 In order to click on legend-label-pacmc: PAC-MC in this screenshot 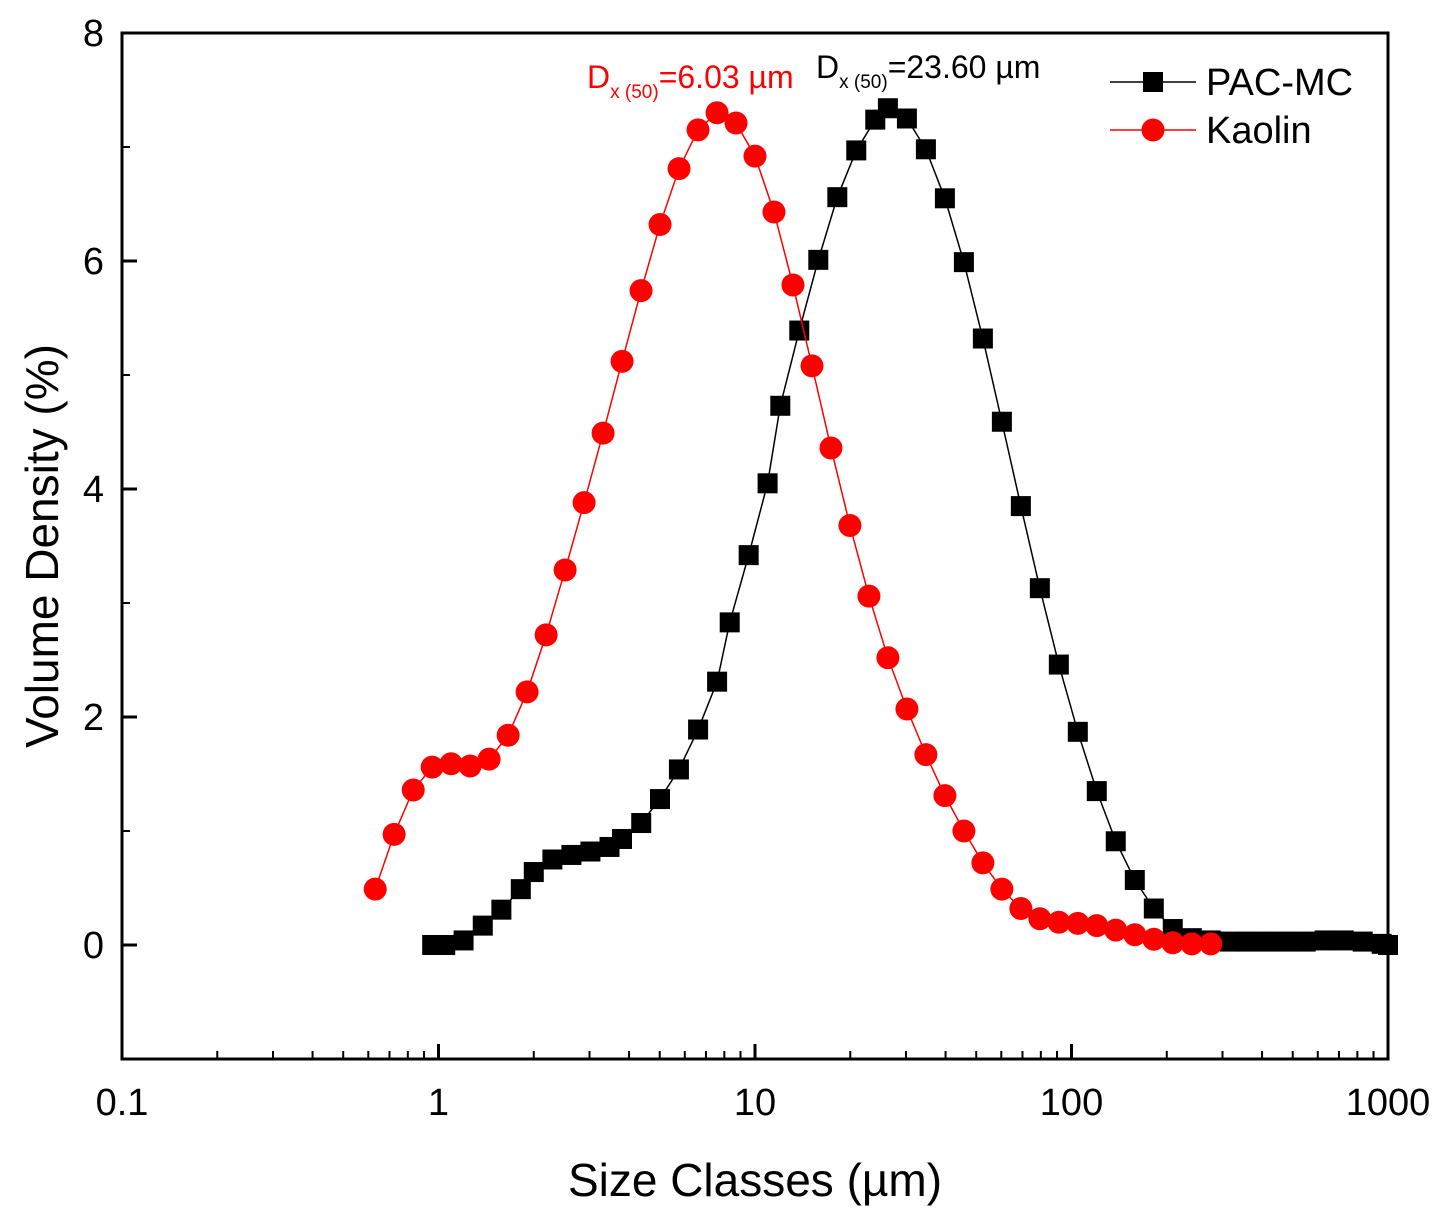, I will do `click(1279, 83)`.